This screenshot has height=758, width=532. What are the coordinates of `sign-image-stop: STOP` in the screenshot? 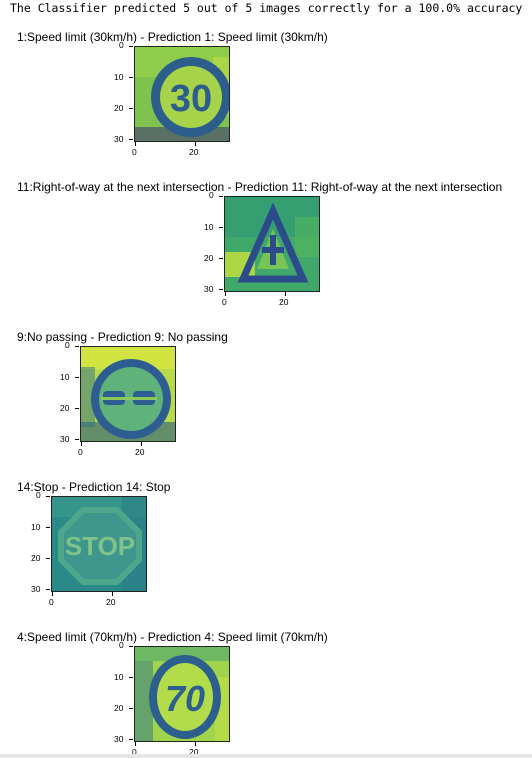 It's located at (99, 544).